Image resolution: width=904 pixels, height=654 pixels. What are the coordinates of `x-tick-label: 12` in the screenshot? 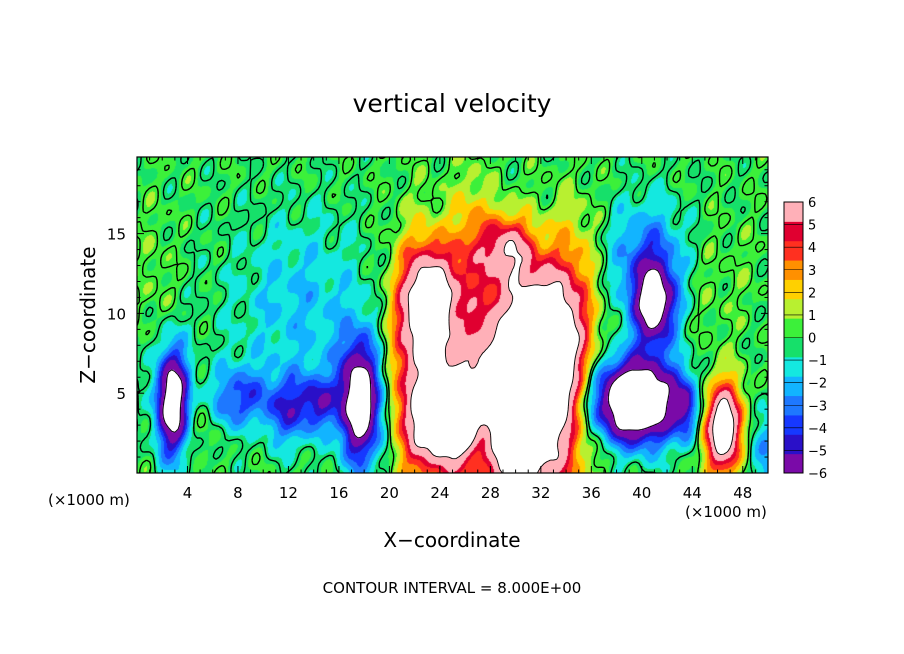 It's located at (288, 493).